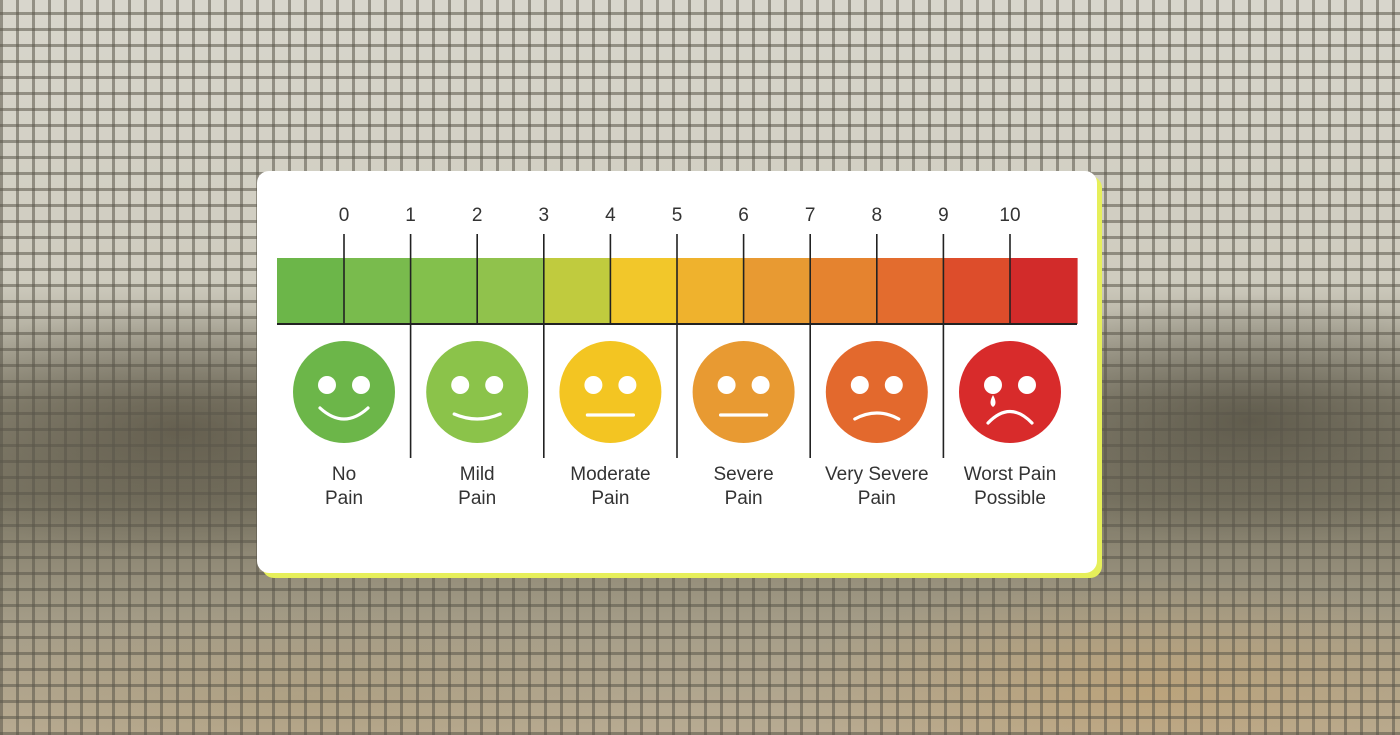 The height and width of the screenshot is (735, 1400). What do you see at coordinates (410, 215) in the screenshot?
I see `tick-label: 1` at bounding box center [410, 215].